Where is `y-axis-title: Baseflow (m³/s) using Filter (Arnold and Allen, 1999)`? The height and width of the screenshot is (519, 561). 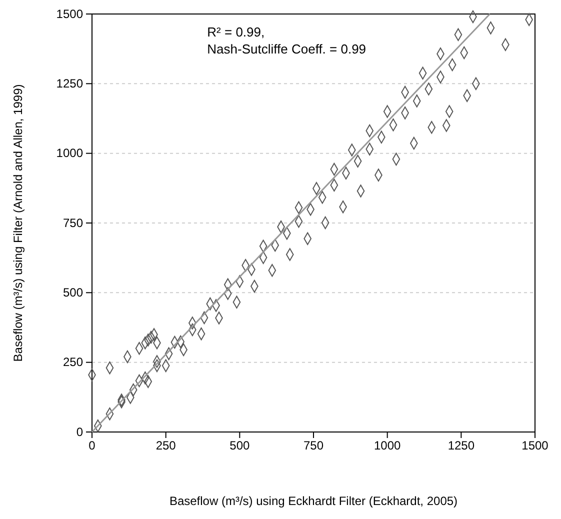 y-axis-title: Baseflow (m³/s) using Filter (Arnold and Allen, 1999) is located at coordinates (18, 223).